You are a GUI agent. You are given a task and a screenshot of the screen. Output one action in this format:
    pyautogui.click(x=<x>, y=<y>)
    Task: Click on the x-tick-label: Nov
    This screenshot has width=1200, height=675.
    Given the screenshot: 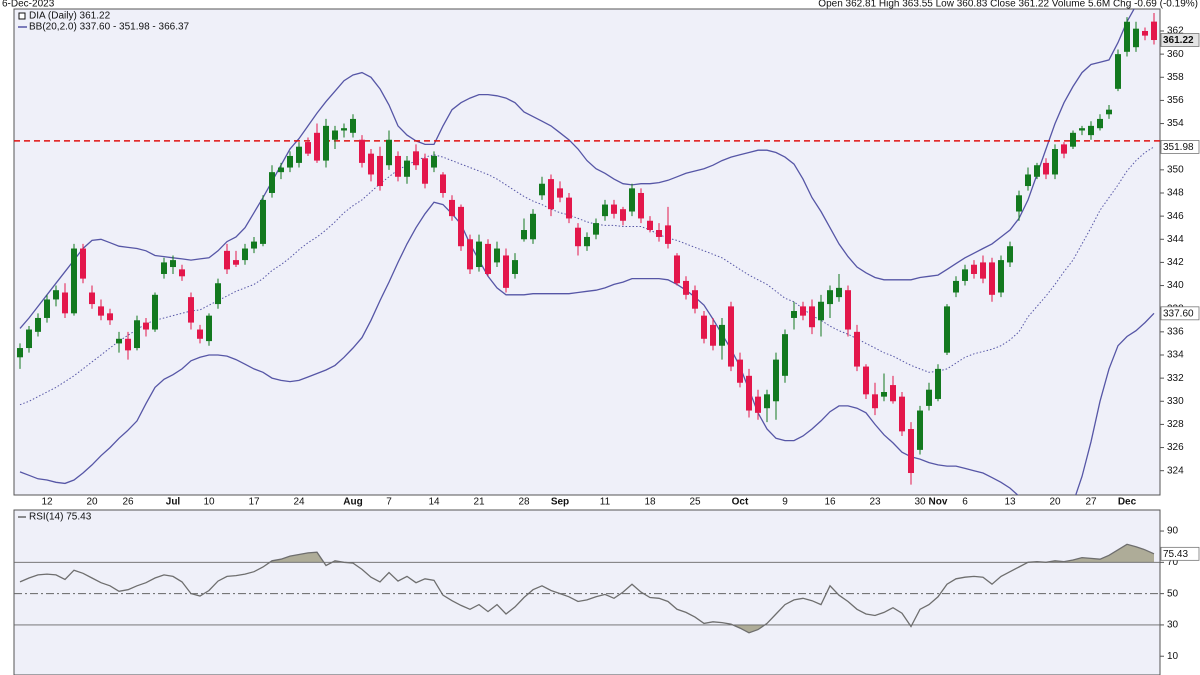 What is the action you would take?
    pyautogui.click(x=938, y=502)
    